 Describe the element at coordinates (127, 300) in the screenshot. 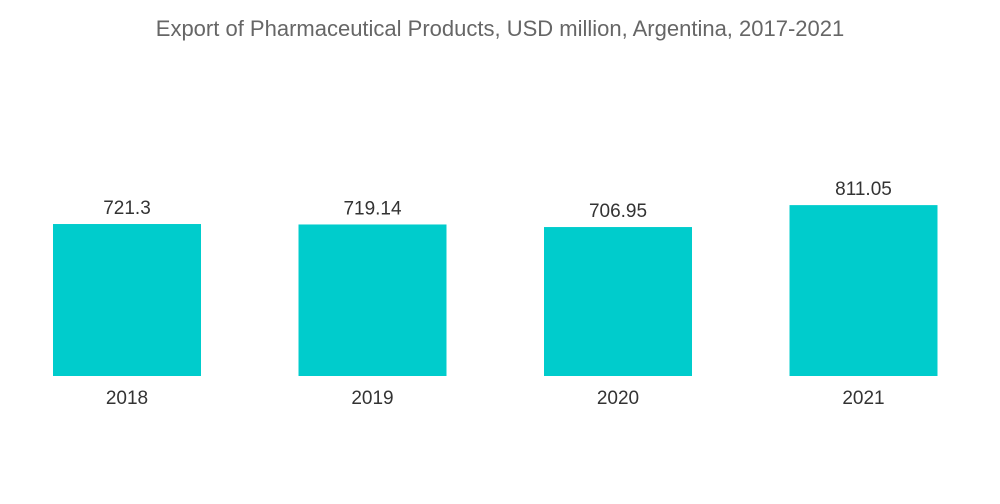

I see `bar-2018` at that location.